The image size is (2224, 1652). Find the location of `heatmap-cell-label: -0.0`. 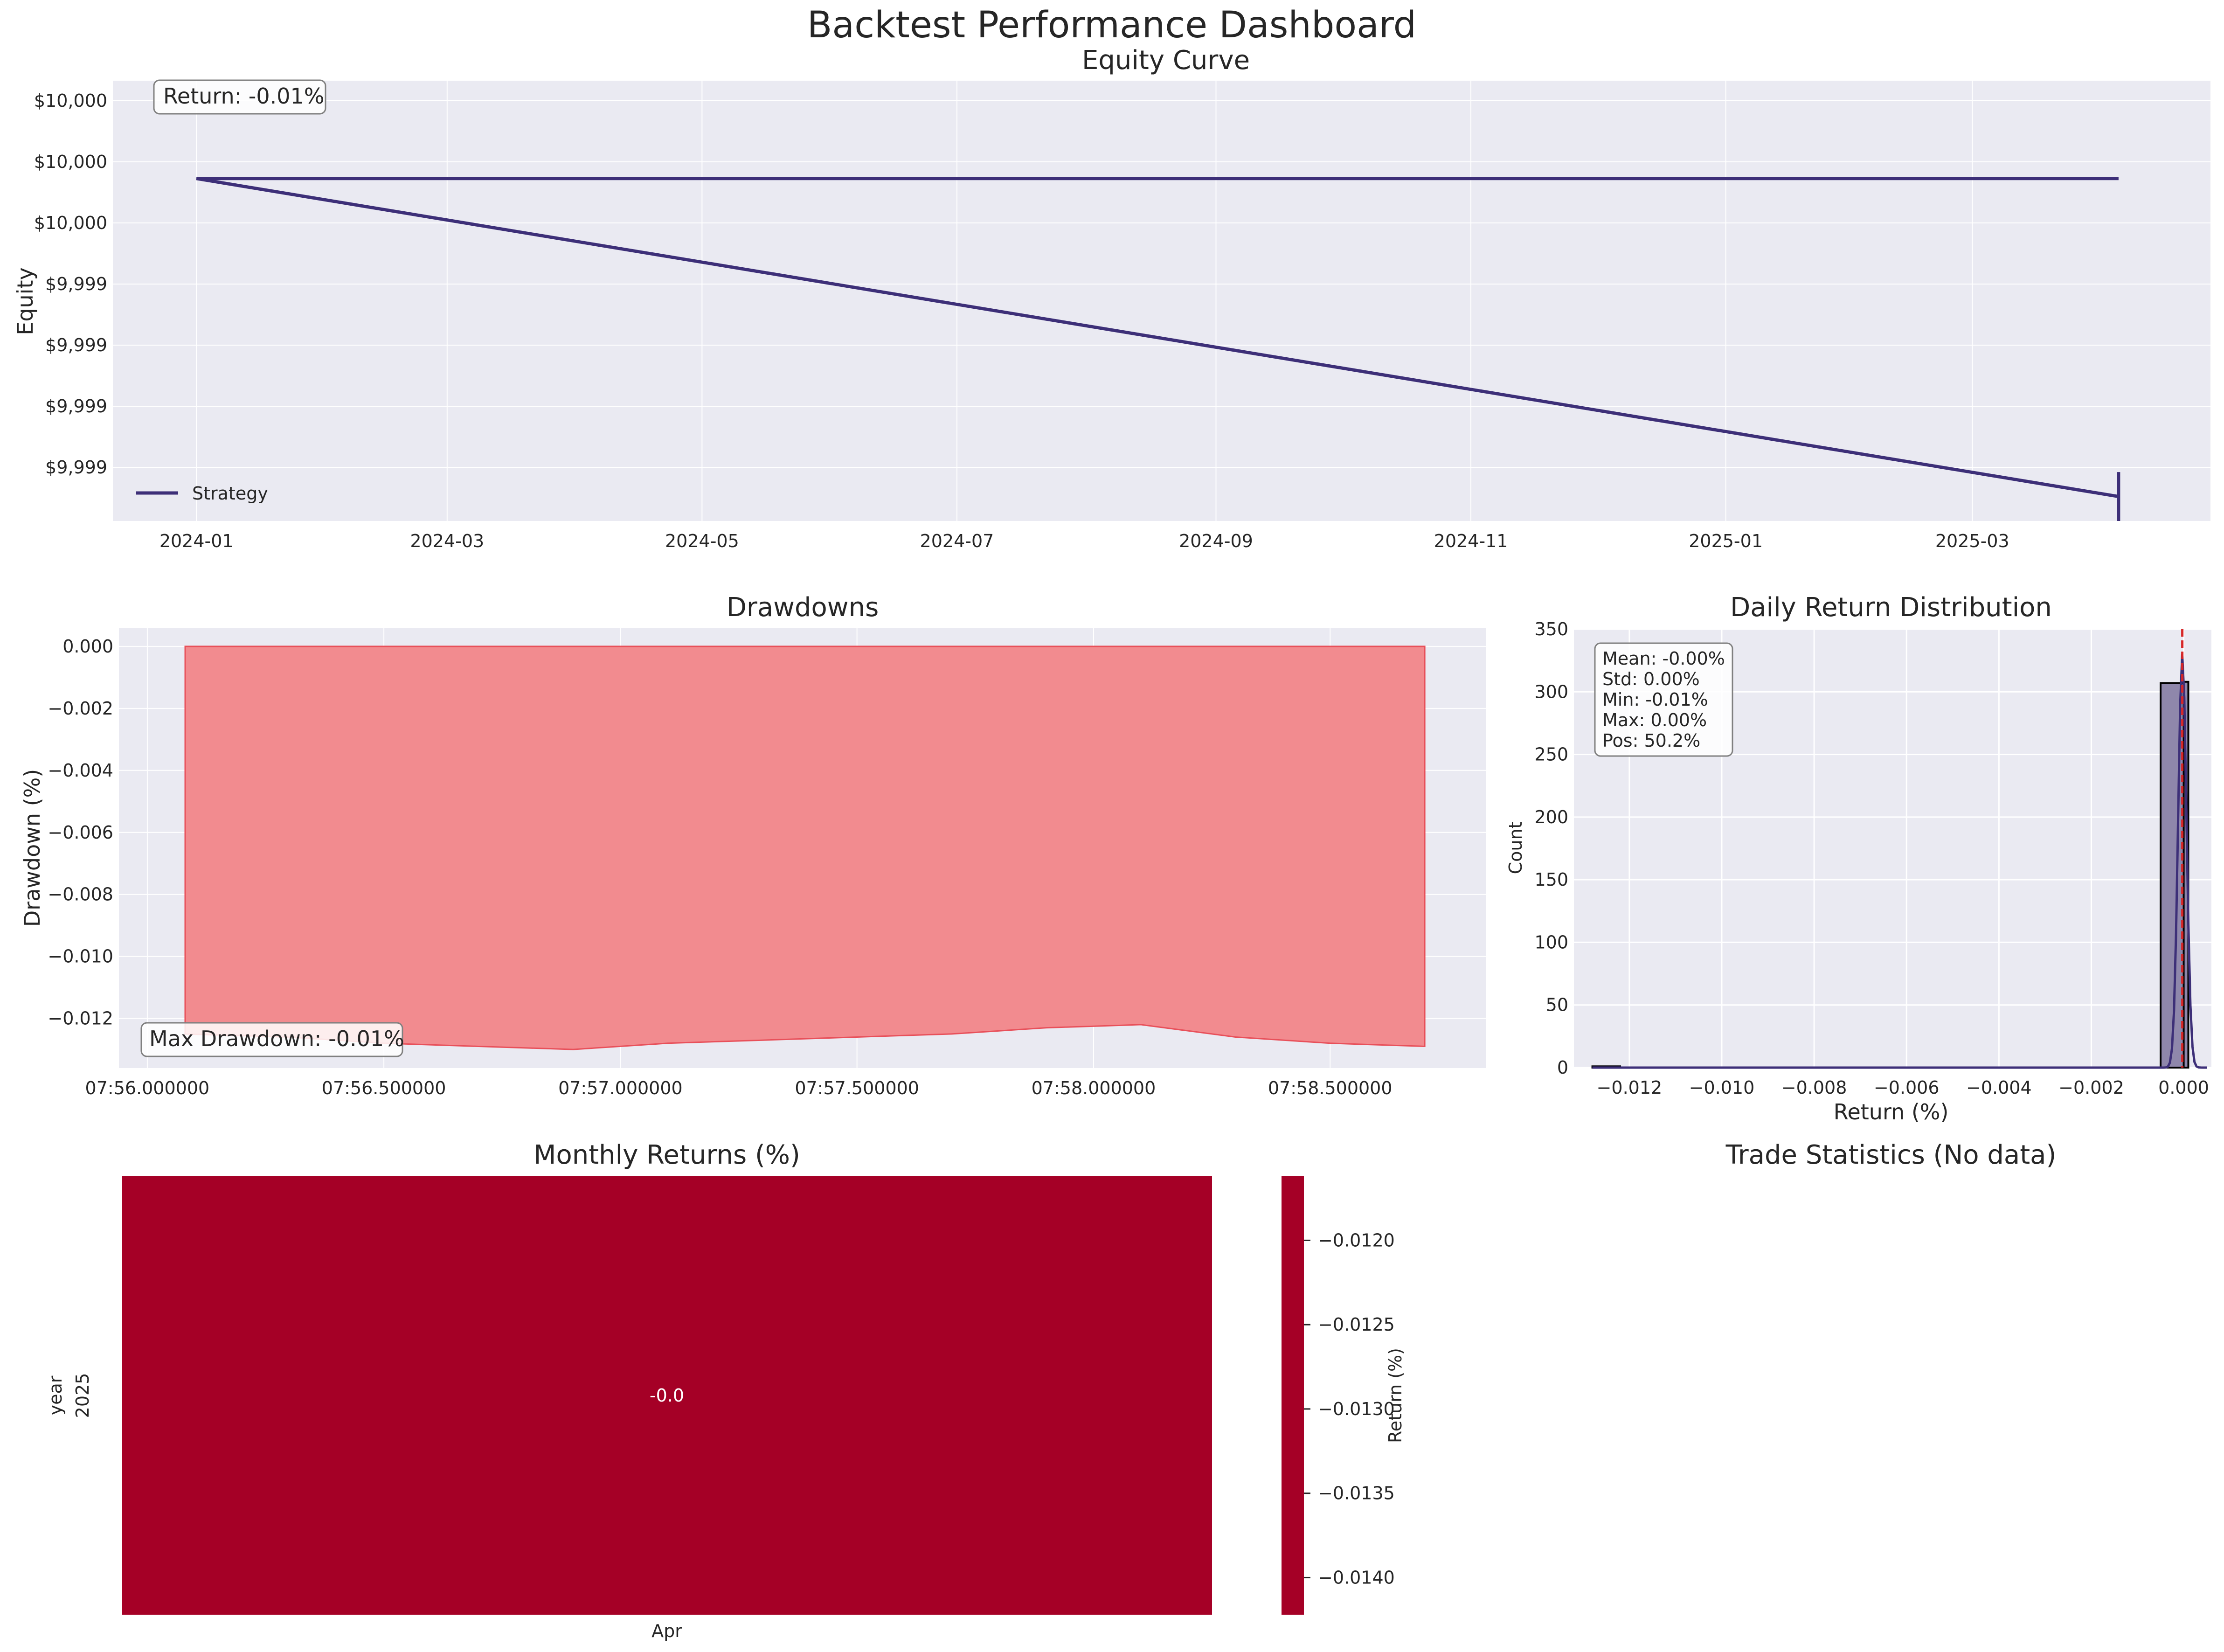

heatmap-cell-label: -0.0 is located at coordinates (667, 1395).